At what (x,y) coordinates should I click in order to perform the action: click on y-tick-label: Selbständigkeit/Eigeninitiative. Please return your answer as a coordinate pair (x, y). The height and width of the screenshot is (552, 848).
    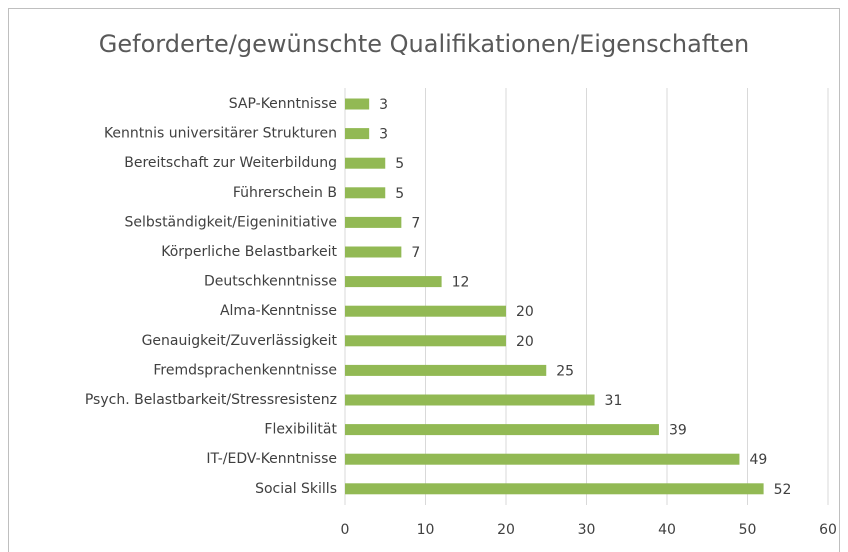
    Looking at the image, I should click on (231, 222).